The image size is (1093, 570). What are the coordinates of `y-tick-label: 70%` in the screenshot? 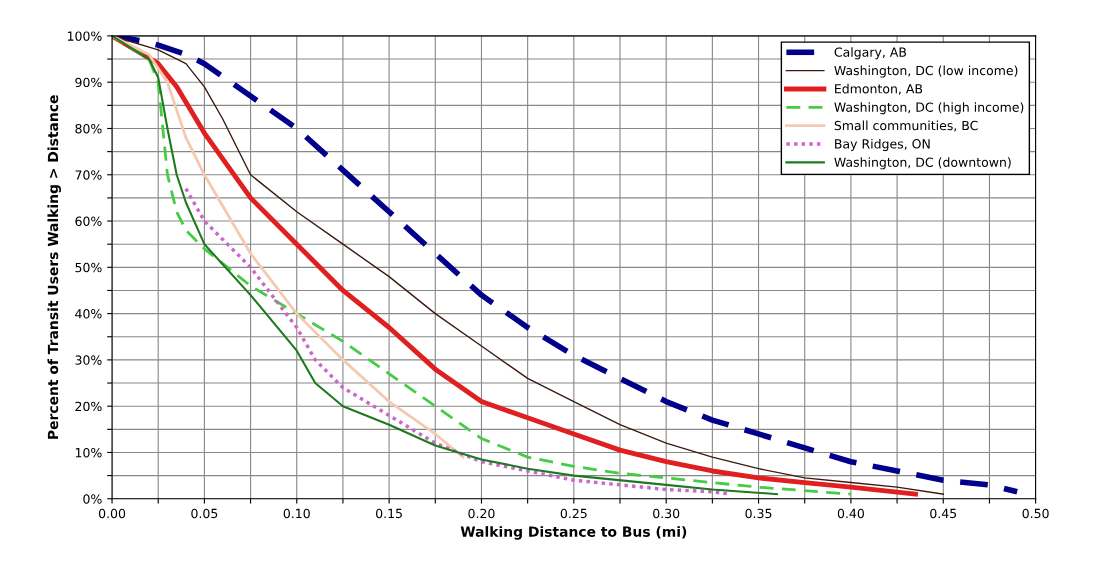 It's located at (88, 175).